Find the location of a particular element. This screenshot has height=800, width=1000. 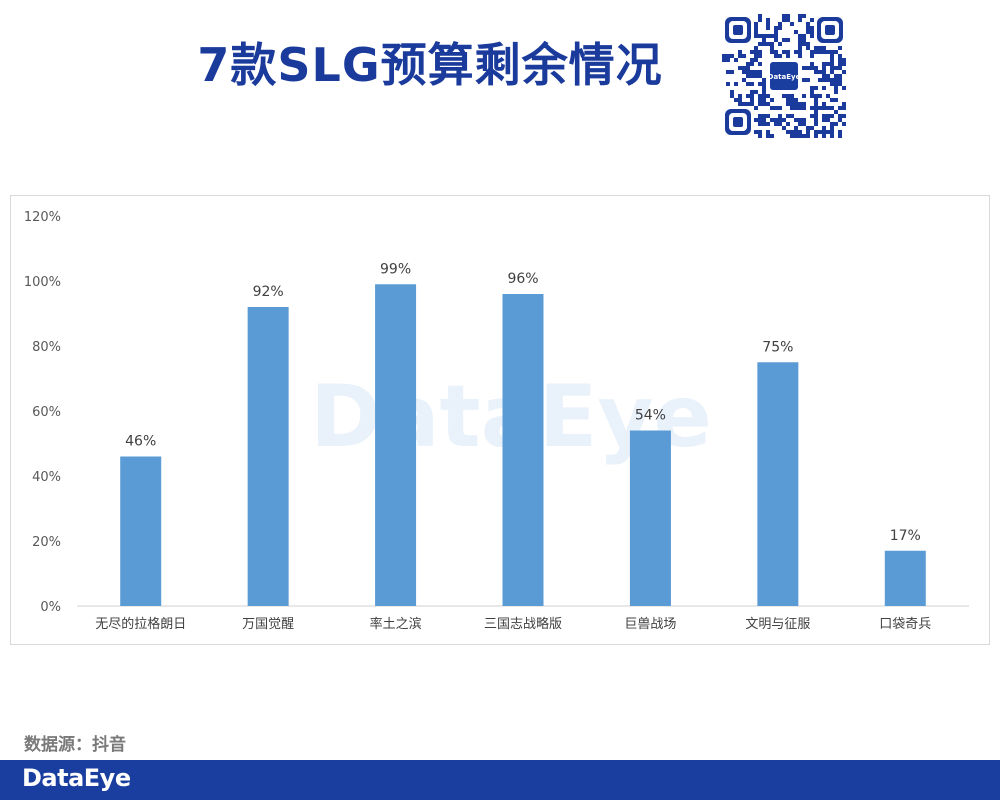

x-tick-label: 文明与征服 is located at coordinates (777, 624).